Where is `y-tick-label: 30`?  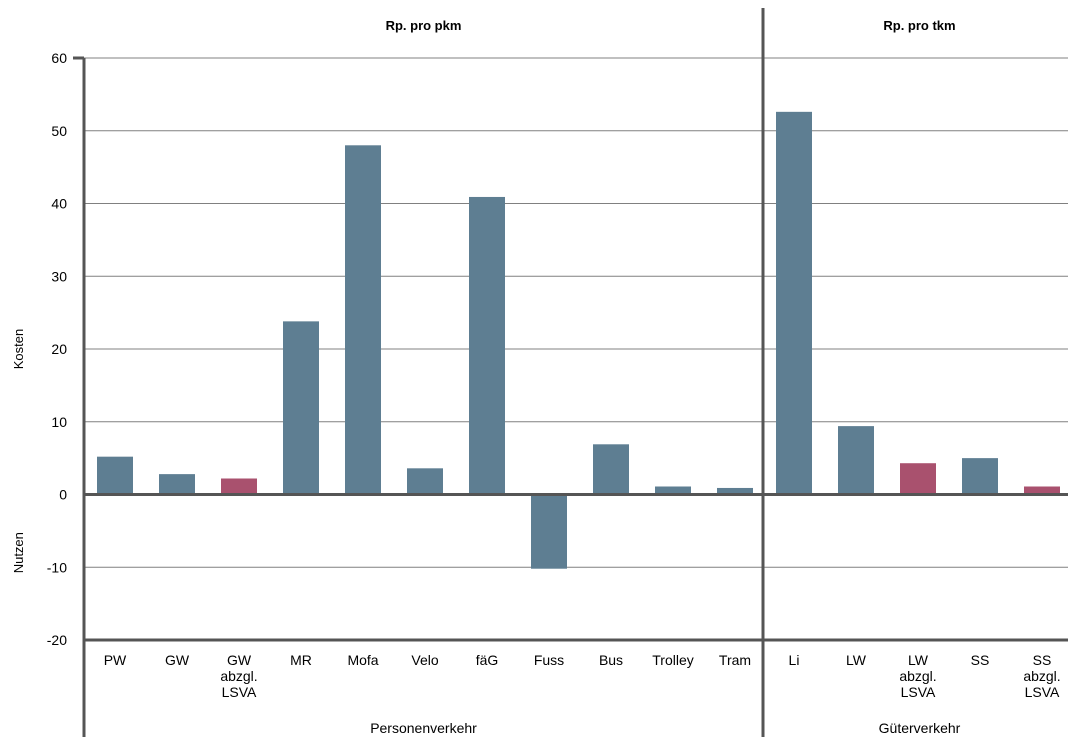 y-tick-label: 30 is located at coordinates (59, 276).